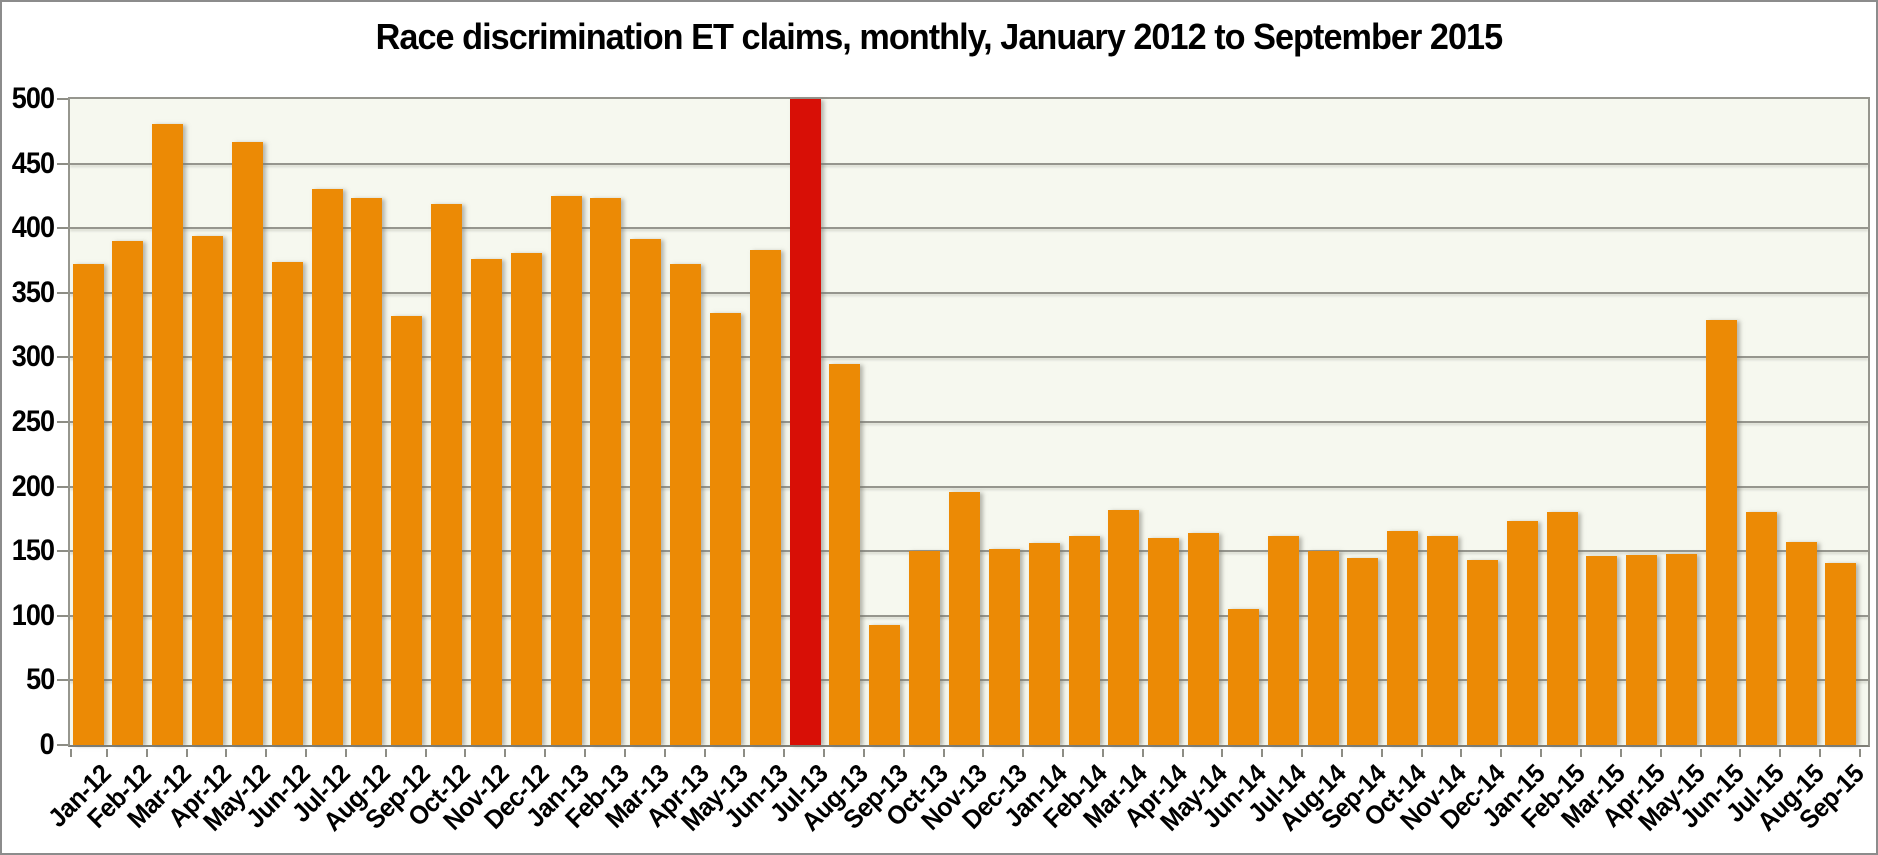 The width and height of the screenshot is (1878, 855). Describe the element at coordinates (47, 744) in the screenshot. I see `y-axis-label-0: 0` at that location.